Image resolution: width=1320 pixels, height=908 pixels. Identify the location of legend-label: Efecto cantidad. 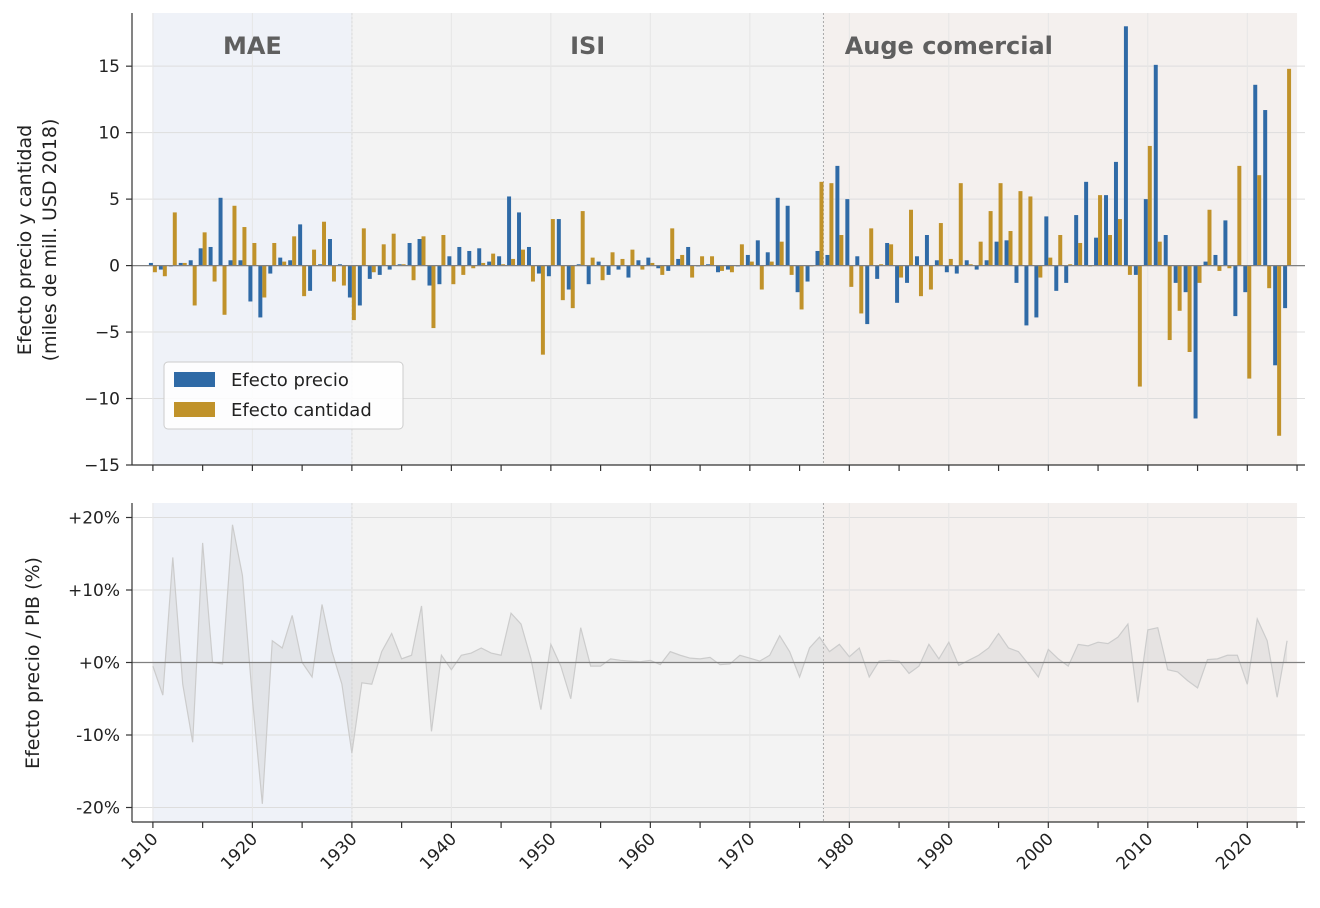
(301, 410).